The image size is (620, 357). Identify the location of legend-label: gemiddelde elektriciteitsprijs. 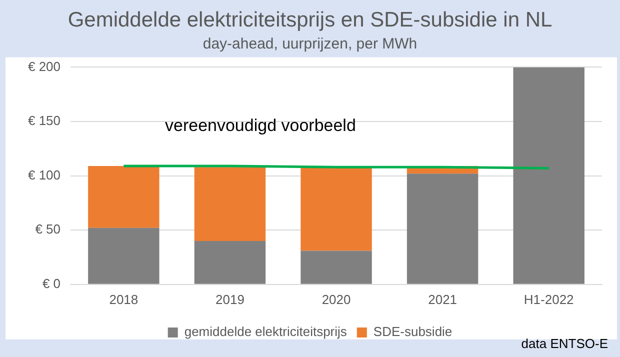
(266, 332).